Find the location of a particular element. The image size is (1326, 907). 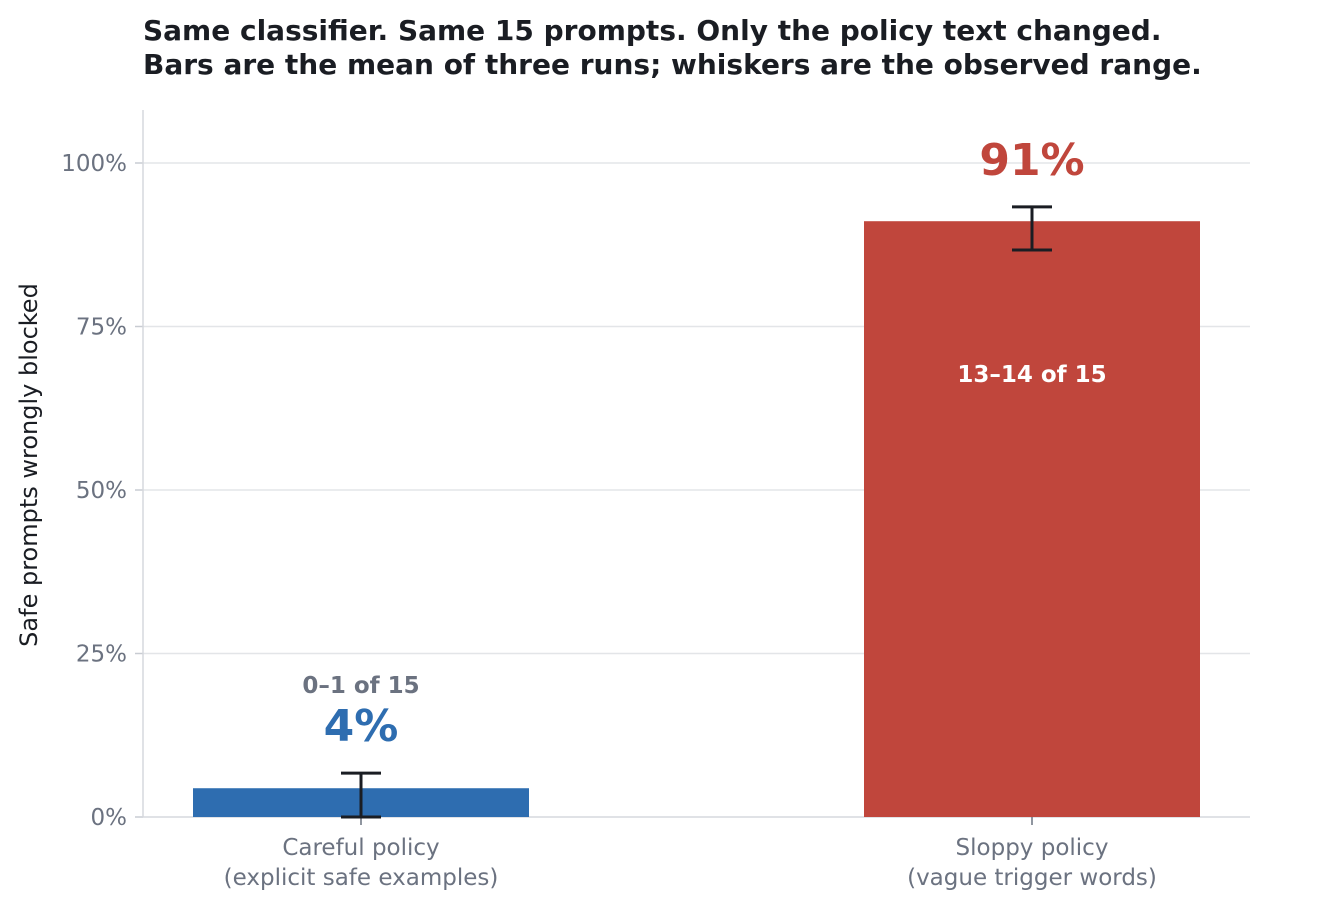

value-label: 4% is located at coordinates (361, 726).